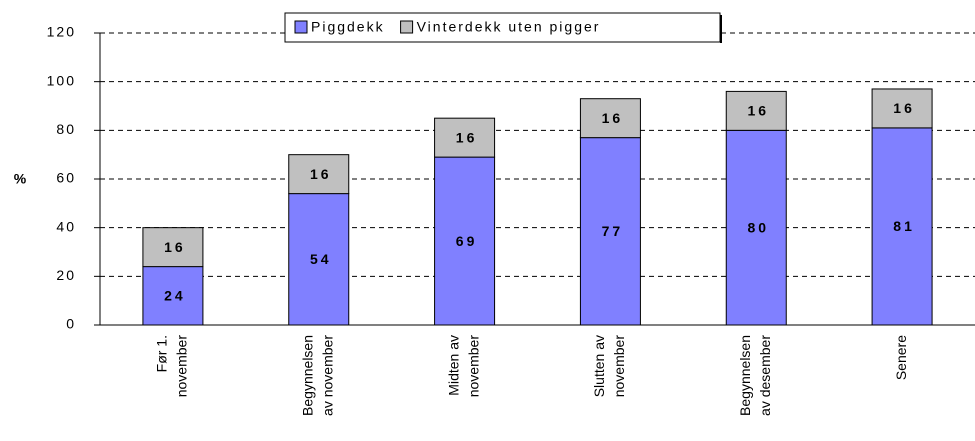 This screenshot has height=441, width=975. I want to click on x-tick-label: av november, so click(327, 375).